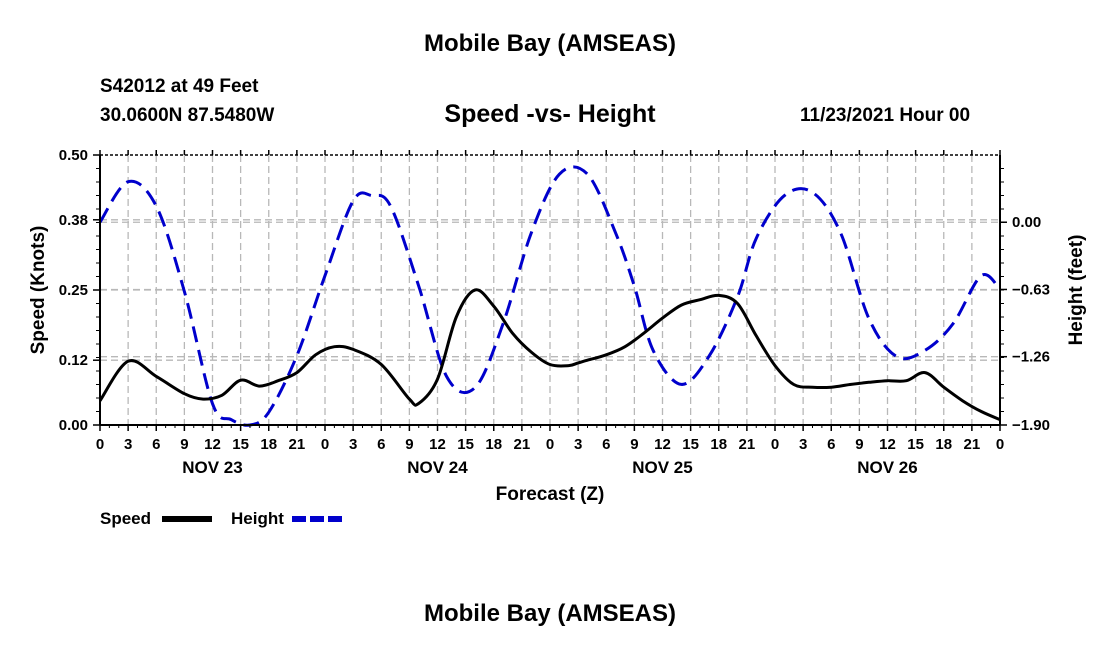 This screenshot has width=1100, height=650. What do you see at coordinates (73, 360) in the screenshot?
I see `y-left-tick-label: 0.12` at bounding box center [73, 360].